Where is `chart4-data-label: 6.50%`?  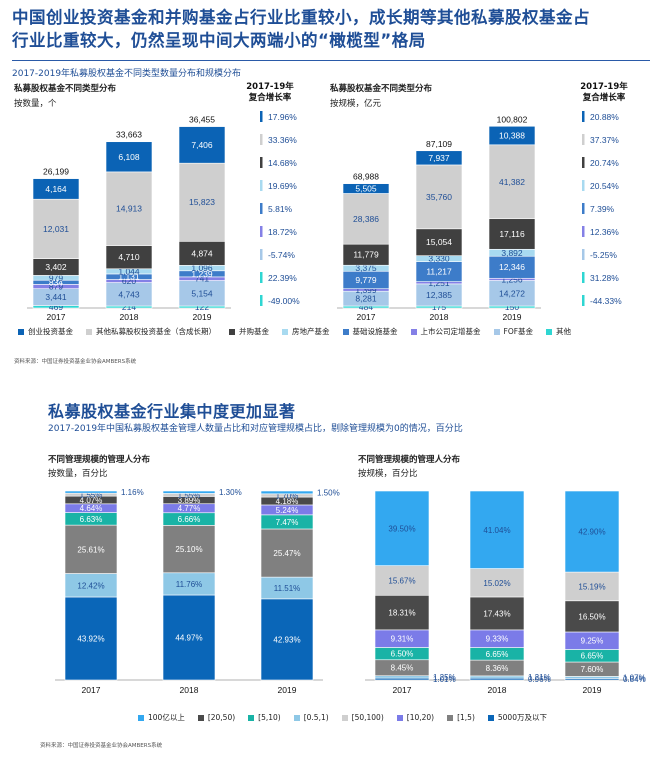 chart4-data-label: 6.50% is located at coordinates (402, 654).